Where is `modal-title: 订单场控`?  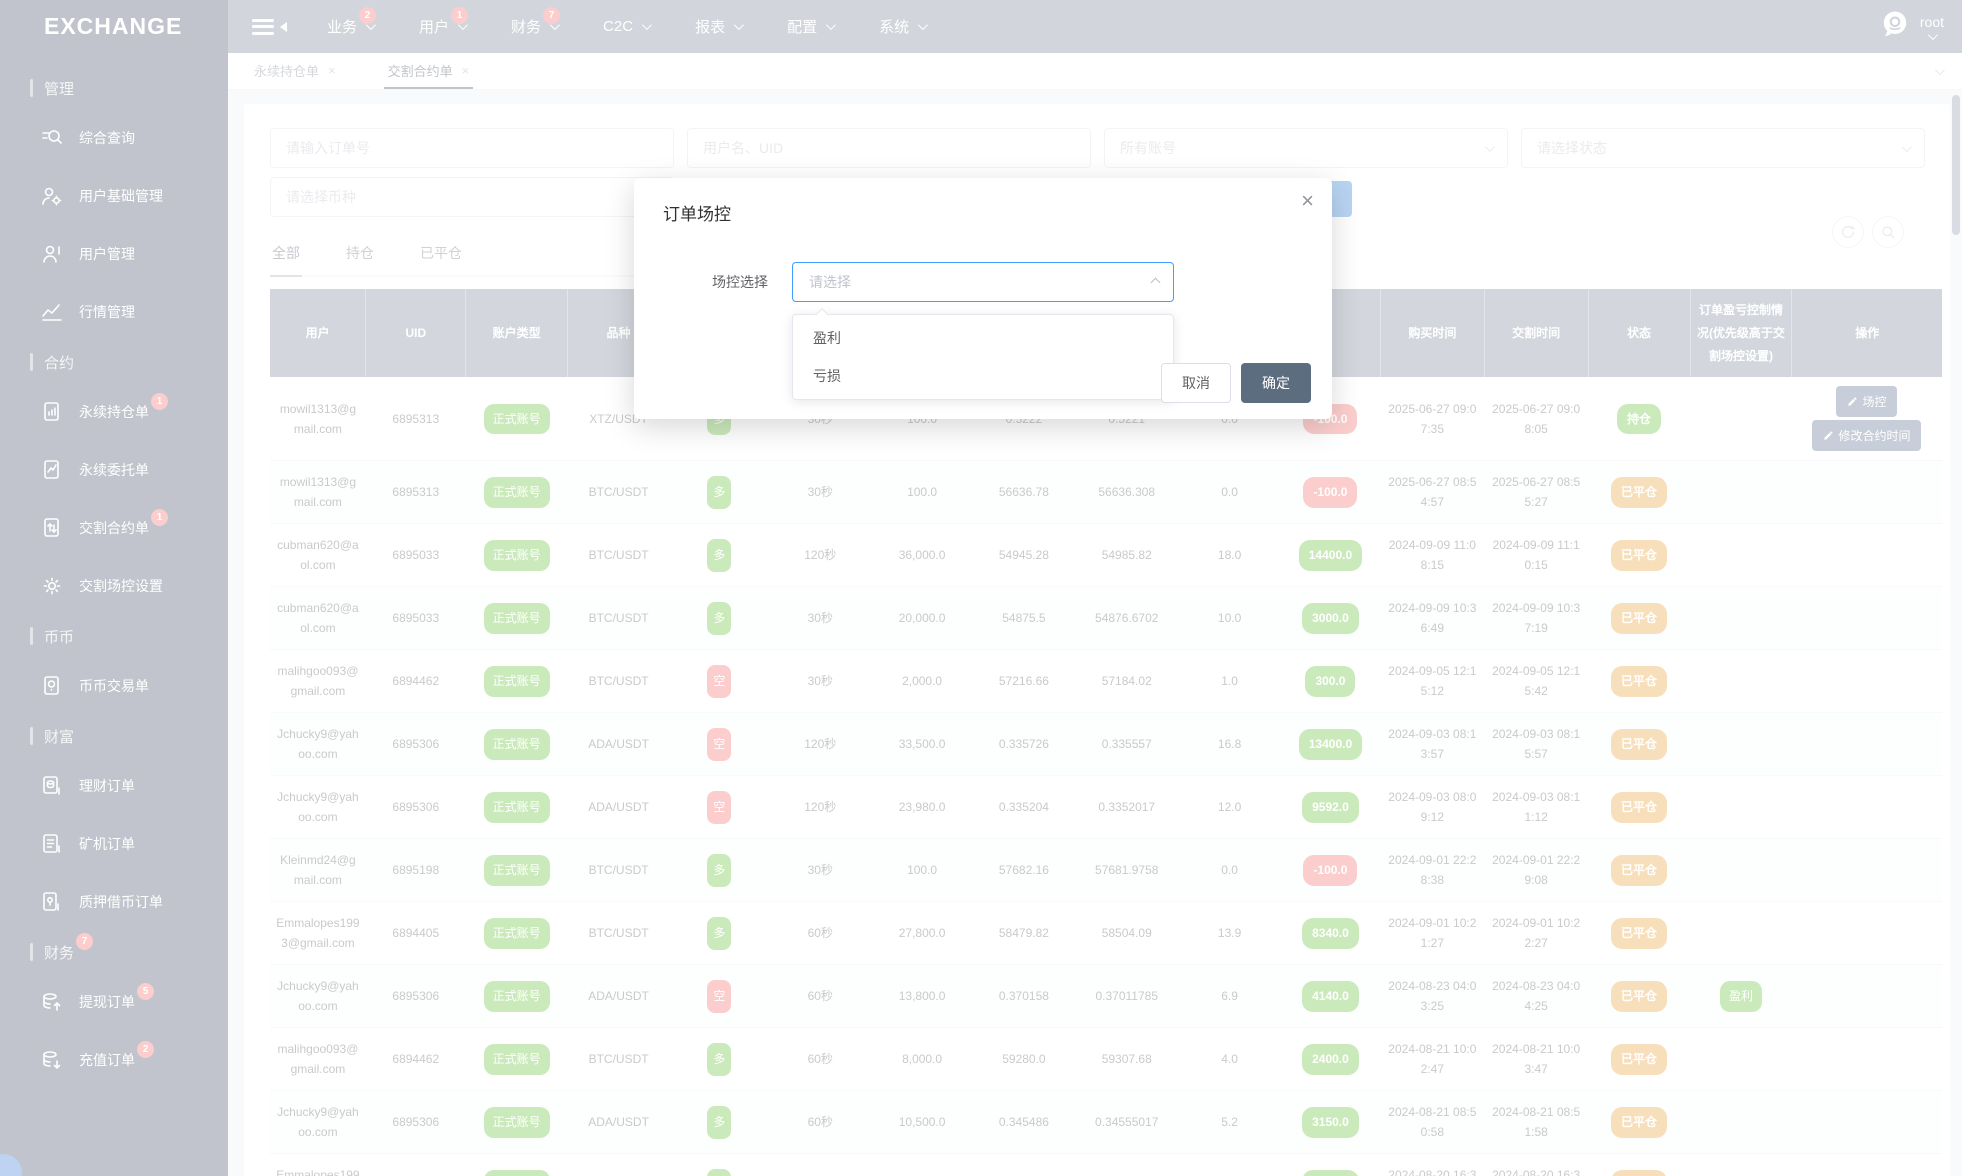 modal-title: 订单场控 is located at coordinates (697, 214).